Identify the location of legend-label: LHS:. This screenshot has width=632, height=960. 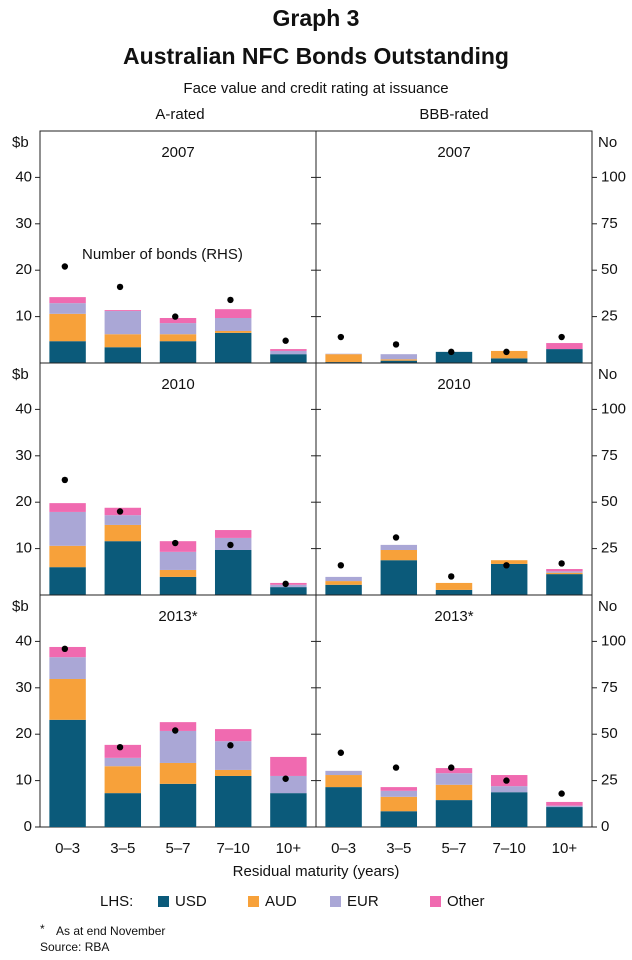
(116, 901).